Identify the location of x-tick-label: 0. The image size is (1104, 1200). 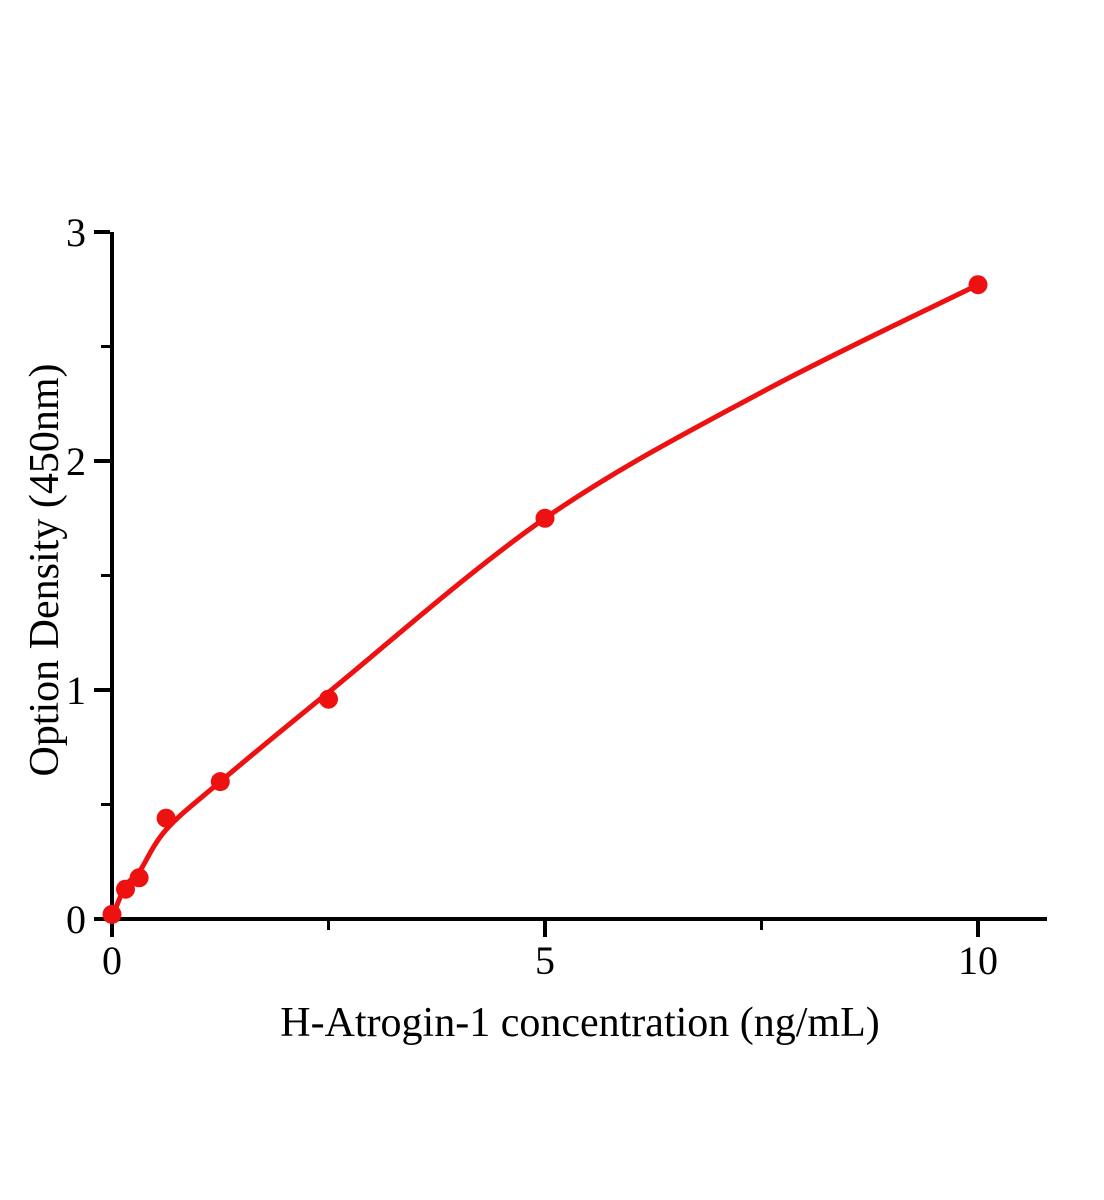
(112, 960).